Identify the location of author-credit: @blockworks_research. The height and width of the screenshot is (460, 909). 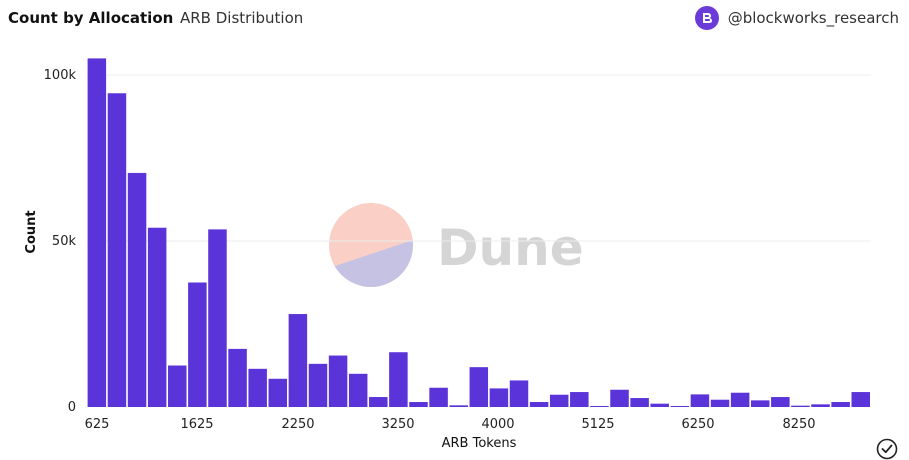
(796, 18).